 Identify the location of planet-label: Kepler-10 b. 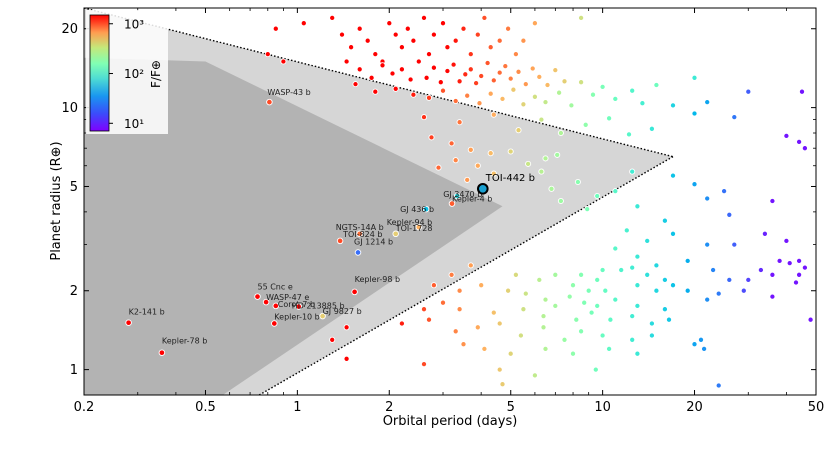
(296, 317).